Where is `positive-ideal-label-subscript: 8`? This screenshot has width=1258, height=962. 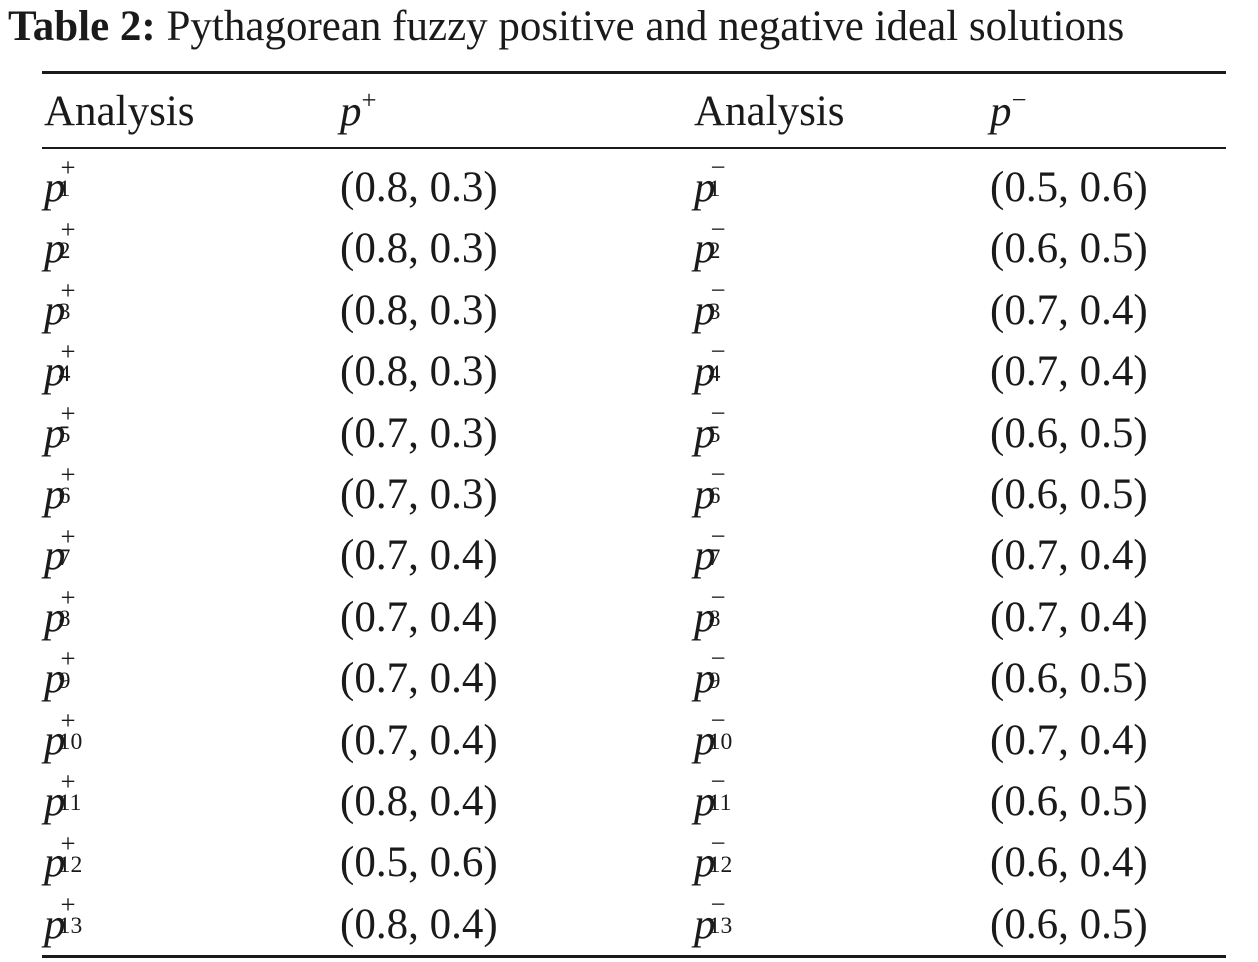 positive-ideal-label-subscript: 8 is located at coordinates (64, 619).